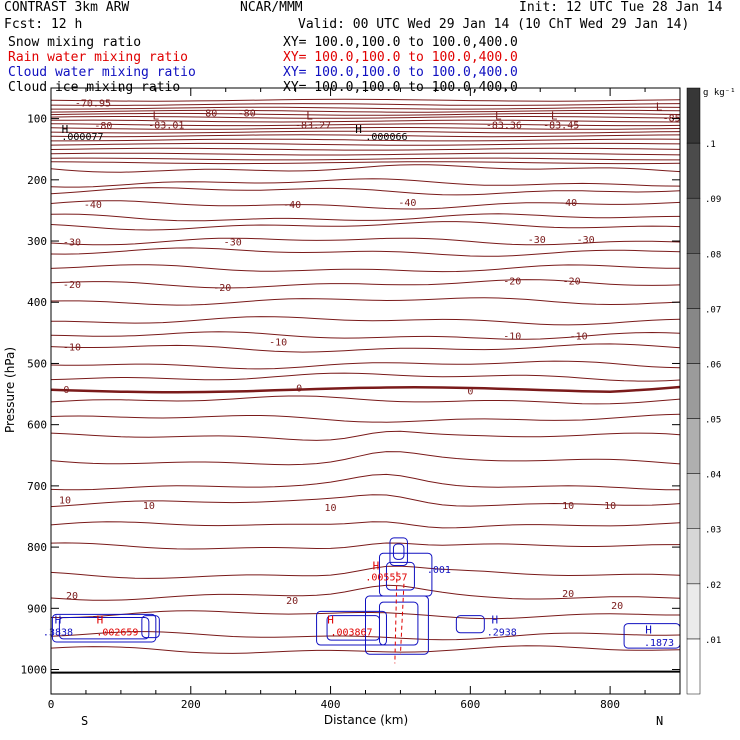 The width and height of the screenshot is (740, 740). What do you see at coordinates (102, 72) in the screenshot?
I see `field-name-cloud-water: Cloud water mixing ratio` at bounding box center [102, 72].